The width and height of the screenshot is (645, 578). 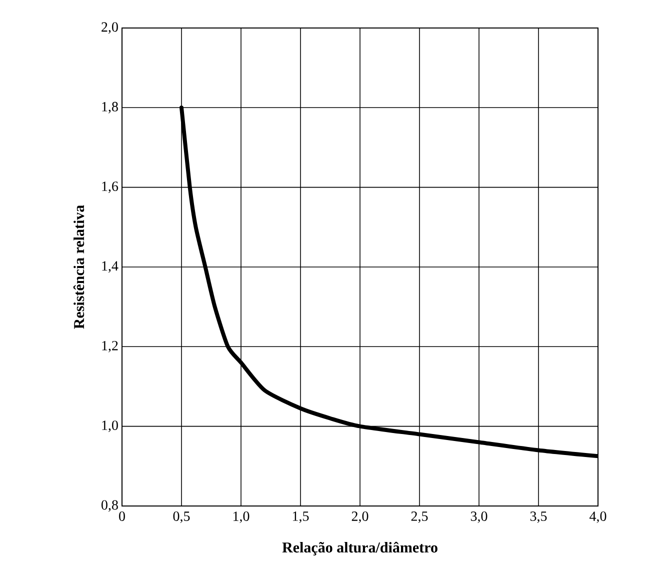 I want to click on x-tick-label: 1,5, so click(x=300, y=517).